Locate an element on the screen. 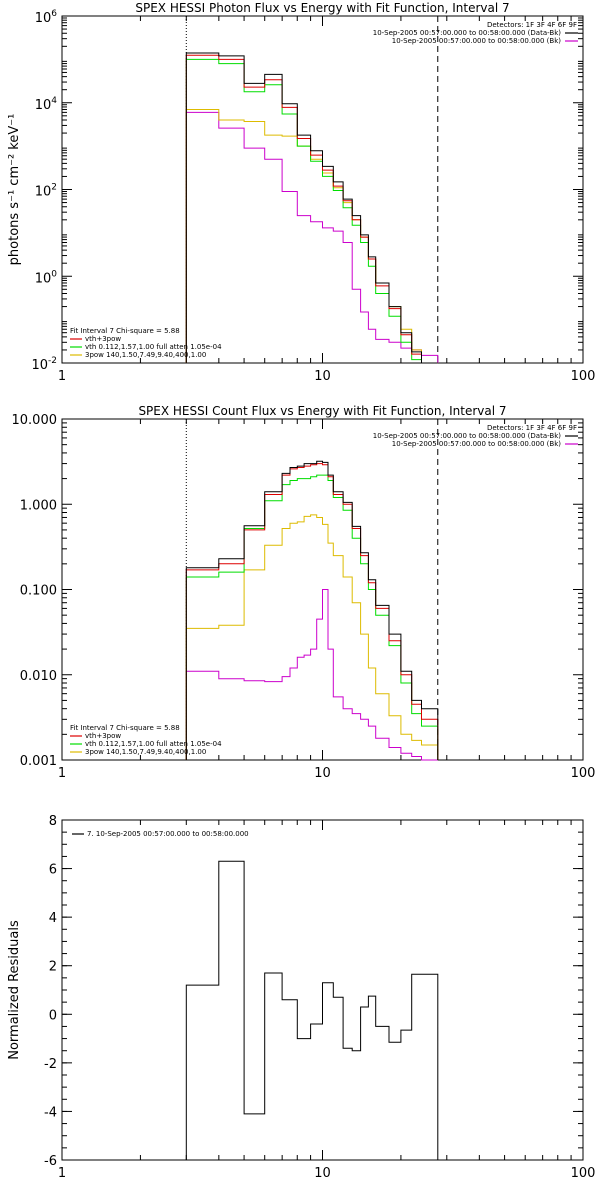 This screenshot has height=1200, width=600. y-tick-label: 10⁶ is located at coordinates (46, 17).